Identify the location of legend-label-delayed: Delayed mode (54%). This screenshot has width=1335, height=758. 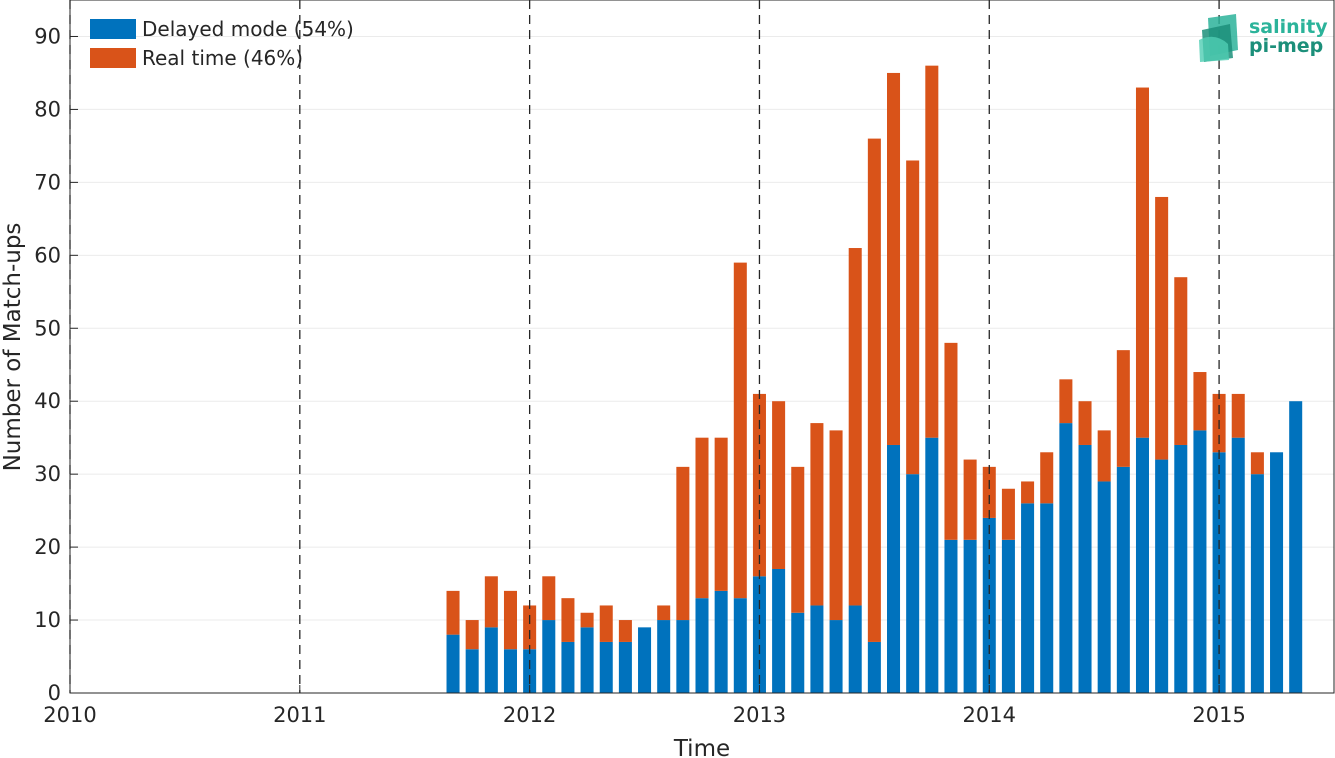
(248, 29).